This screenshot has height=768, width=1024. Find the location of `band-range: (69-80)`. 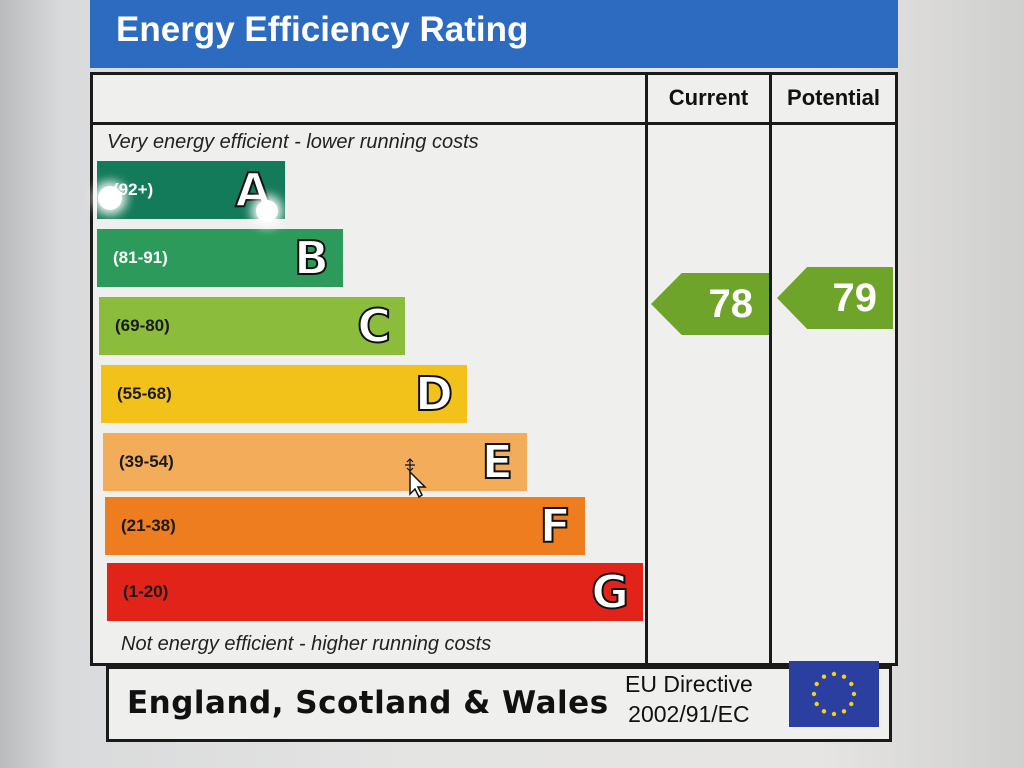

band-range: (69-80) is located at coordinates (142, 325).